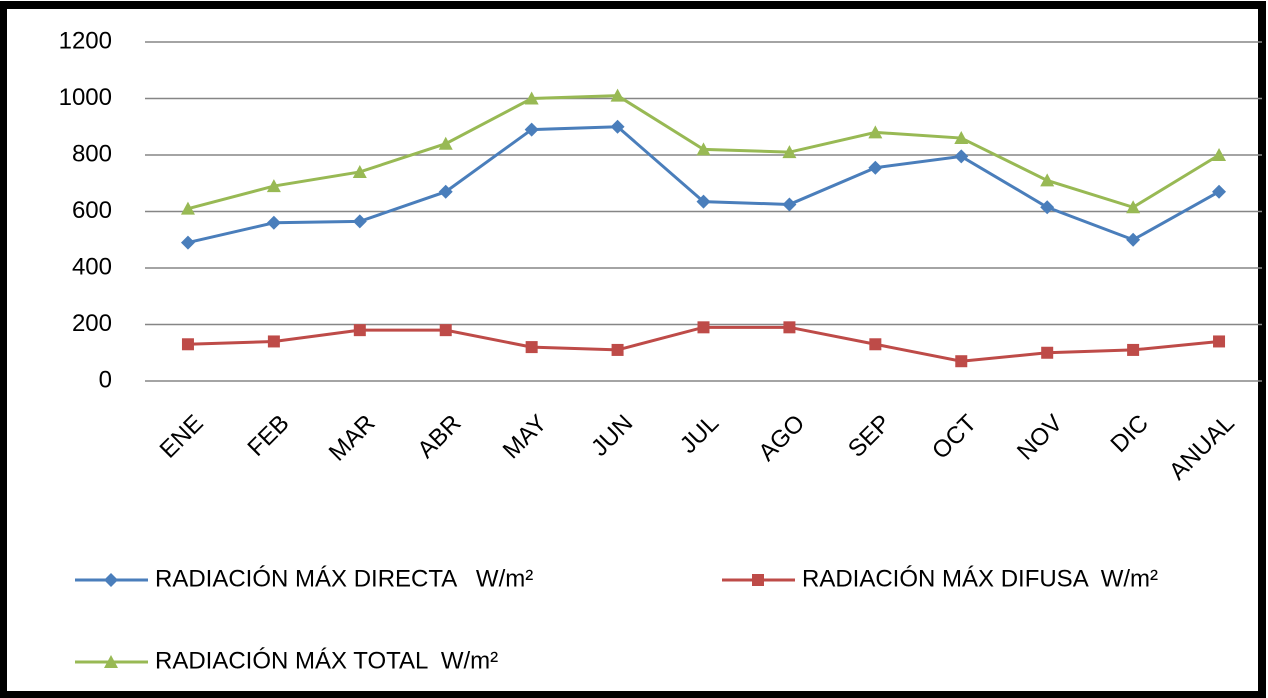 The height and width of the screenshot is (698, 1268). I want to click on legend-label: RADIACIÓN MÁX DIFUSA W/m², so click(980, 578).